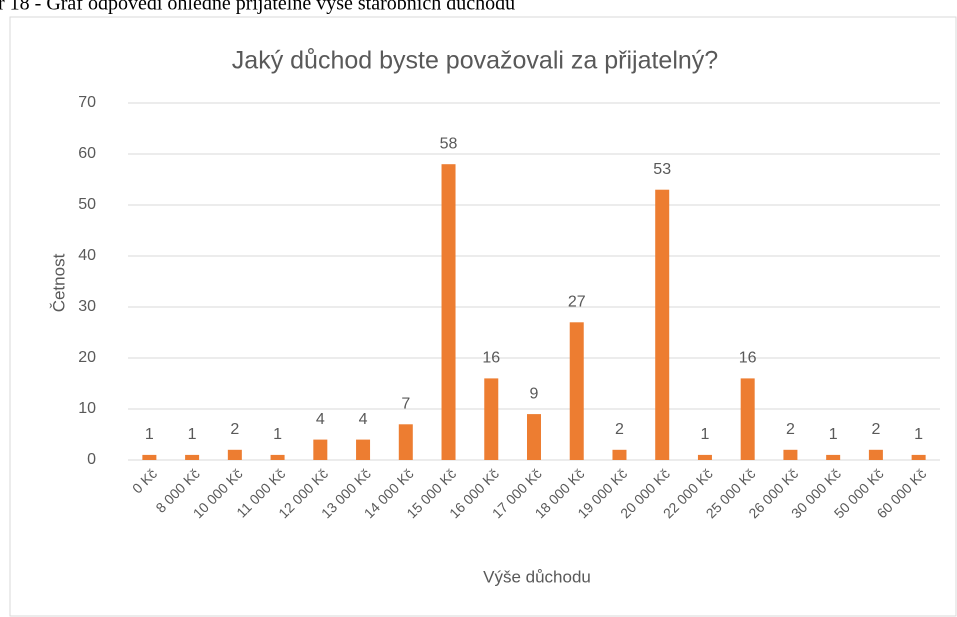 Image resolution: width=957 pixels, height=617 pixels. I want to click on y-tick-label: 50, so click(87, 204).